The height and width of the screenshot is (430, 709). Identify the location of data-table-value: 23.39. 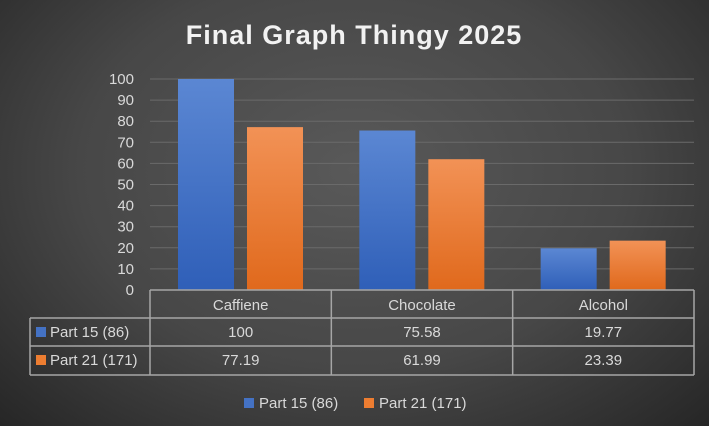
(604, 360).